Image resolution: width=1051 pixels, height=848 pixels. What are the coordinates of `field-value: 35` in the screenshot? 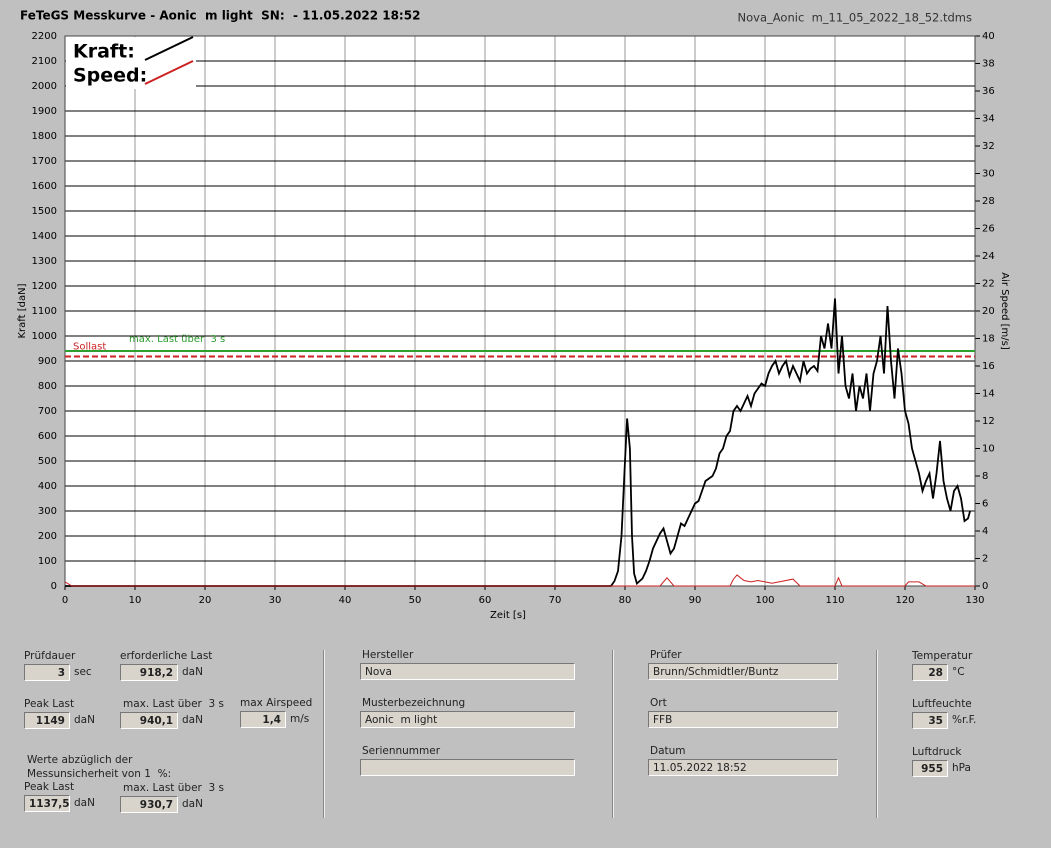 It's located at (930, 720).